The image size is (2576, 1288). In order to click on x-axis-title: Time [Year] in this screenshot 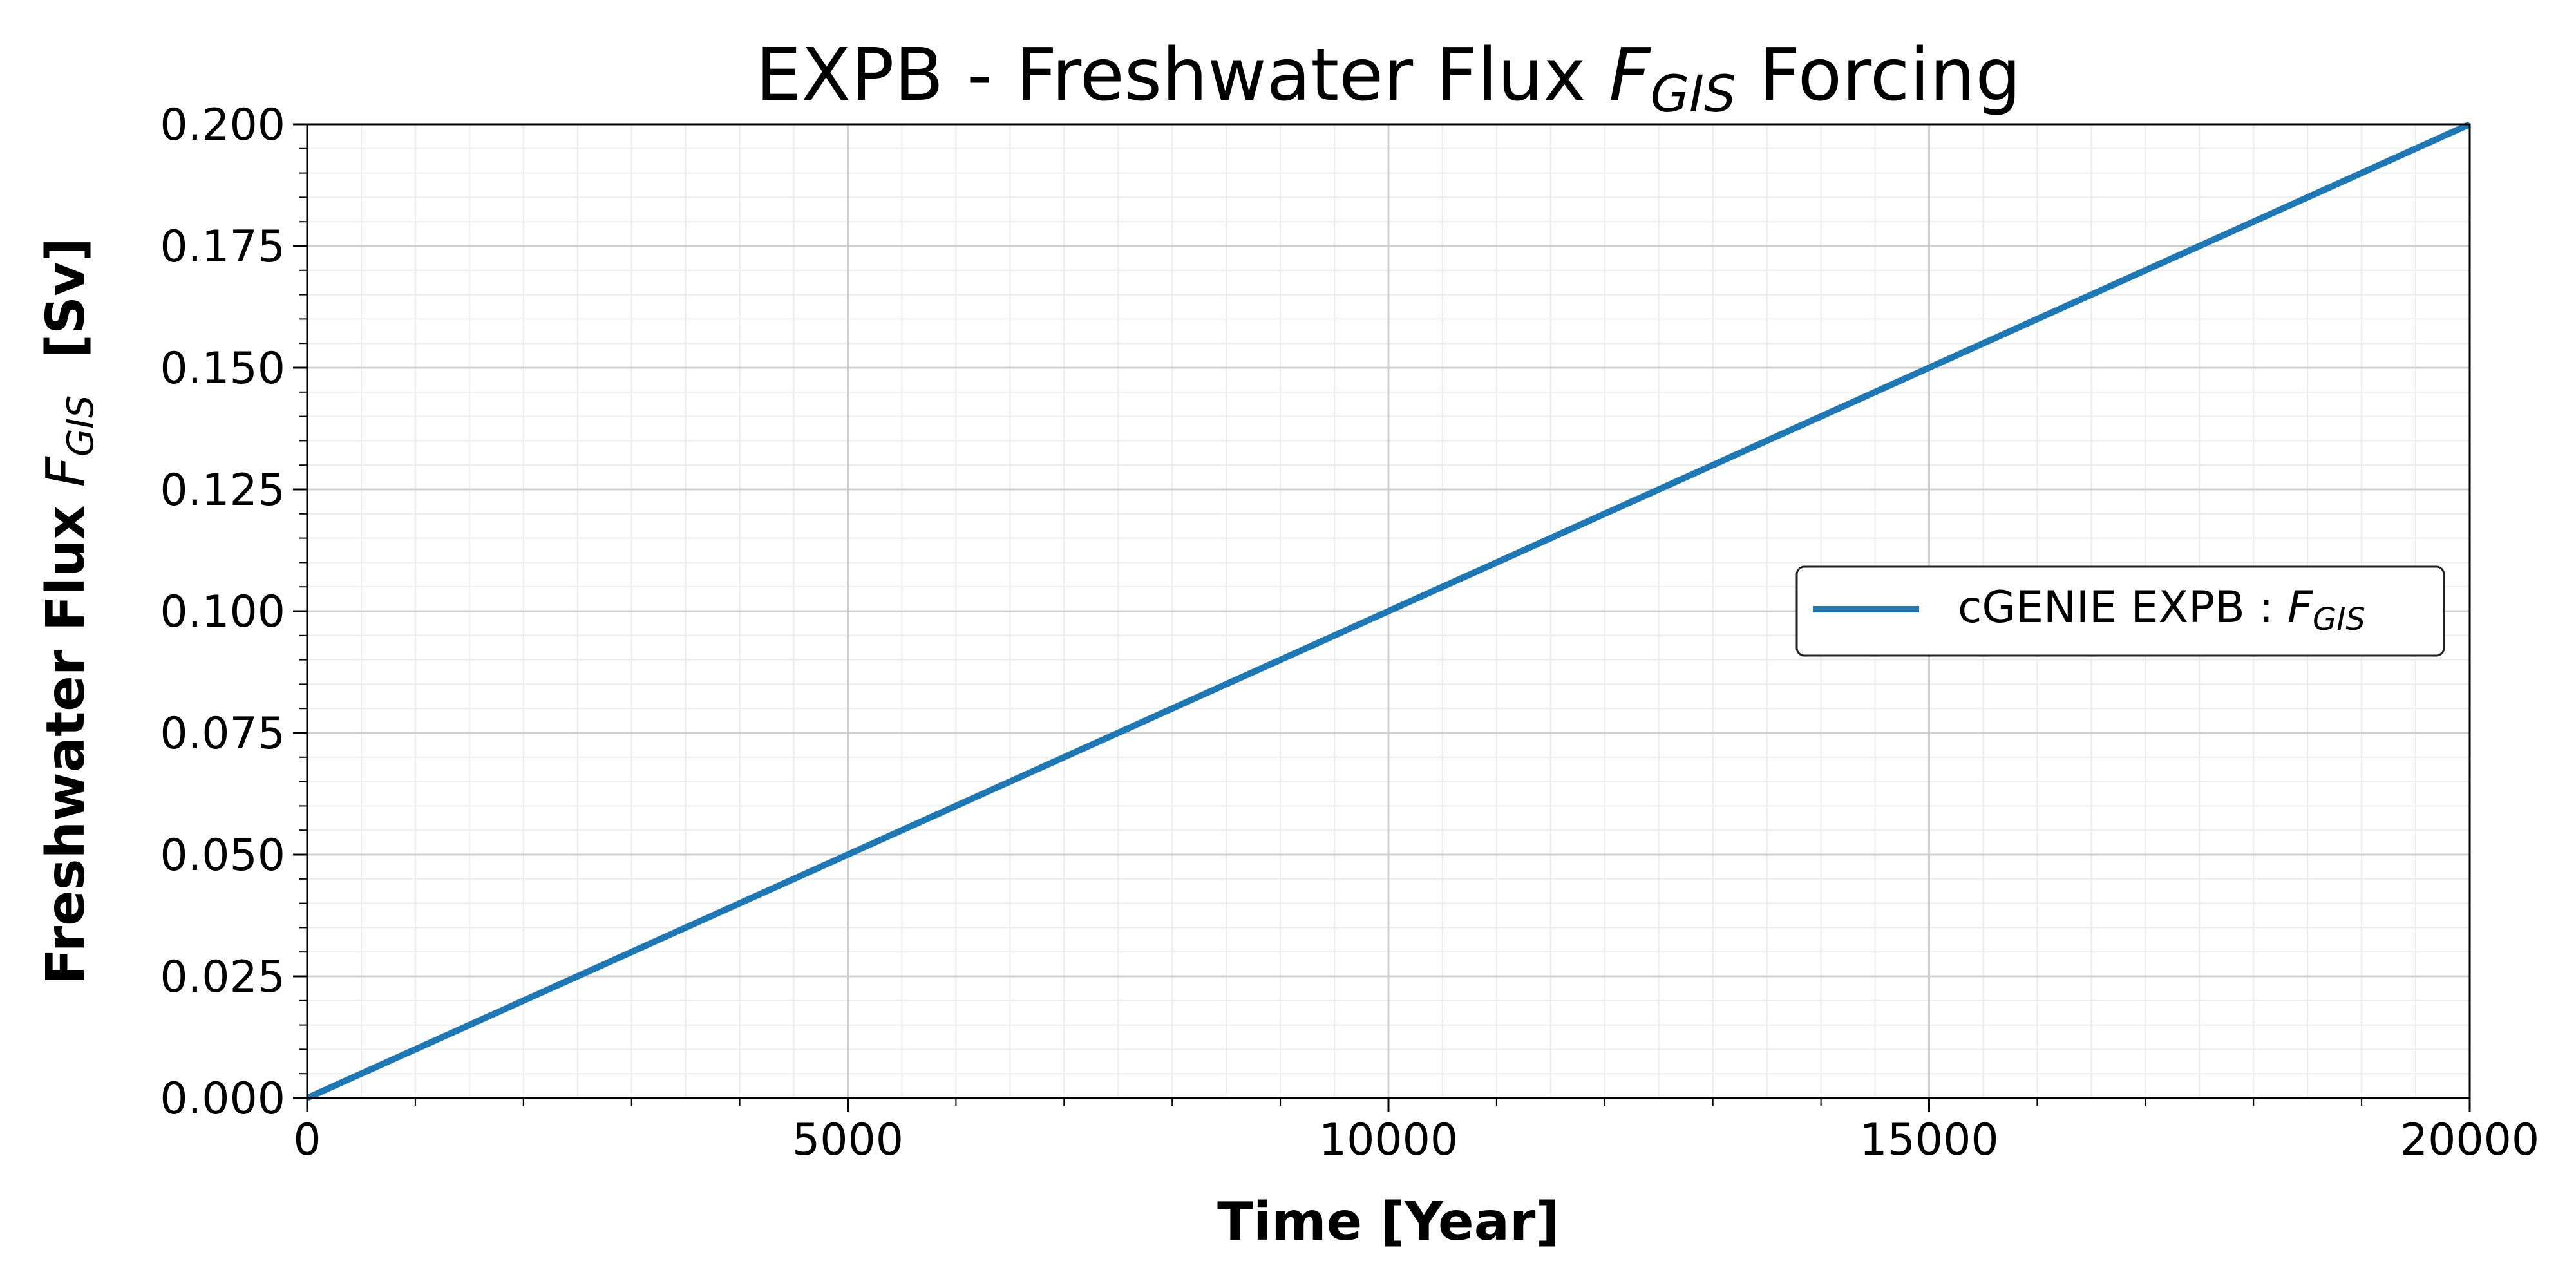, I will do `click(1388, 1222)`.